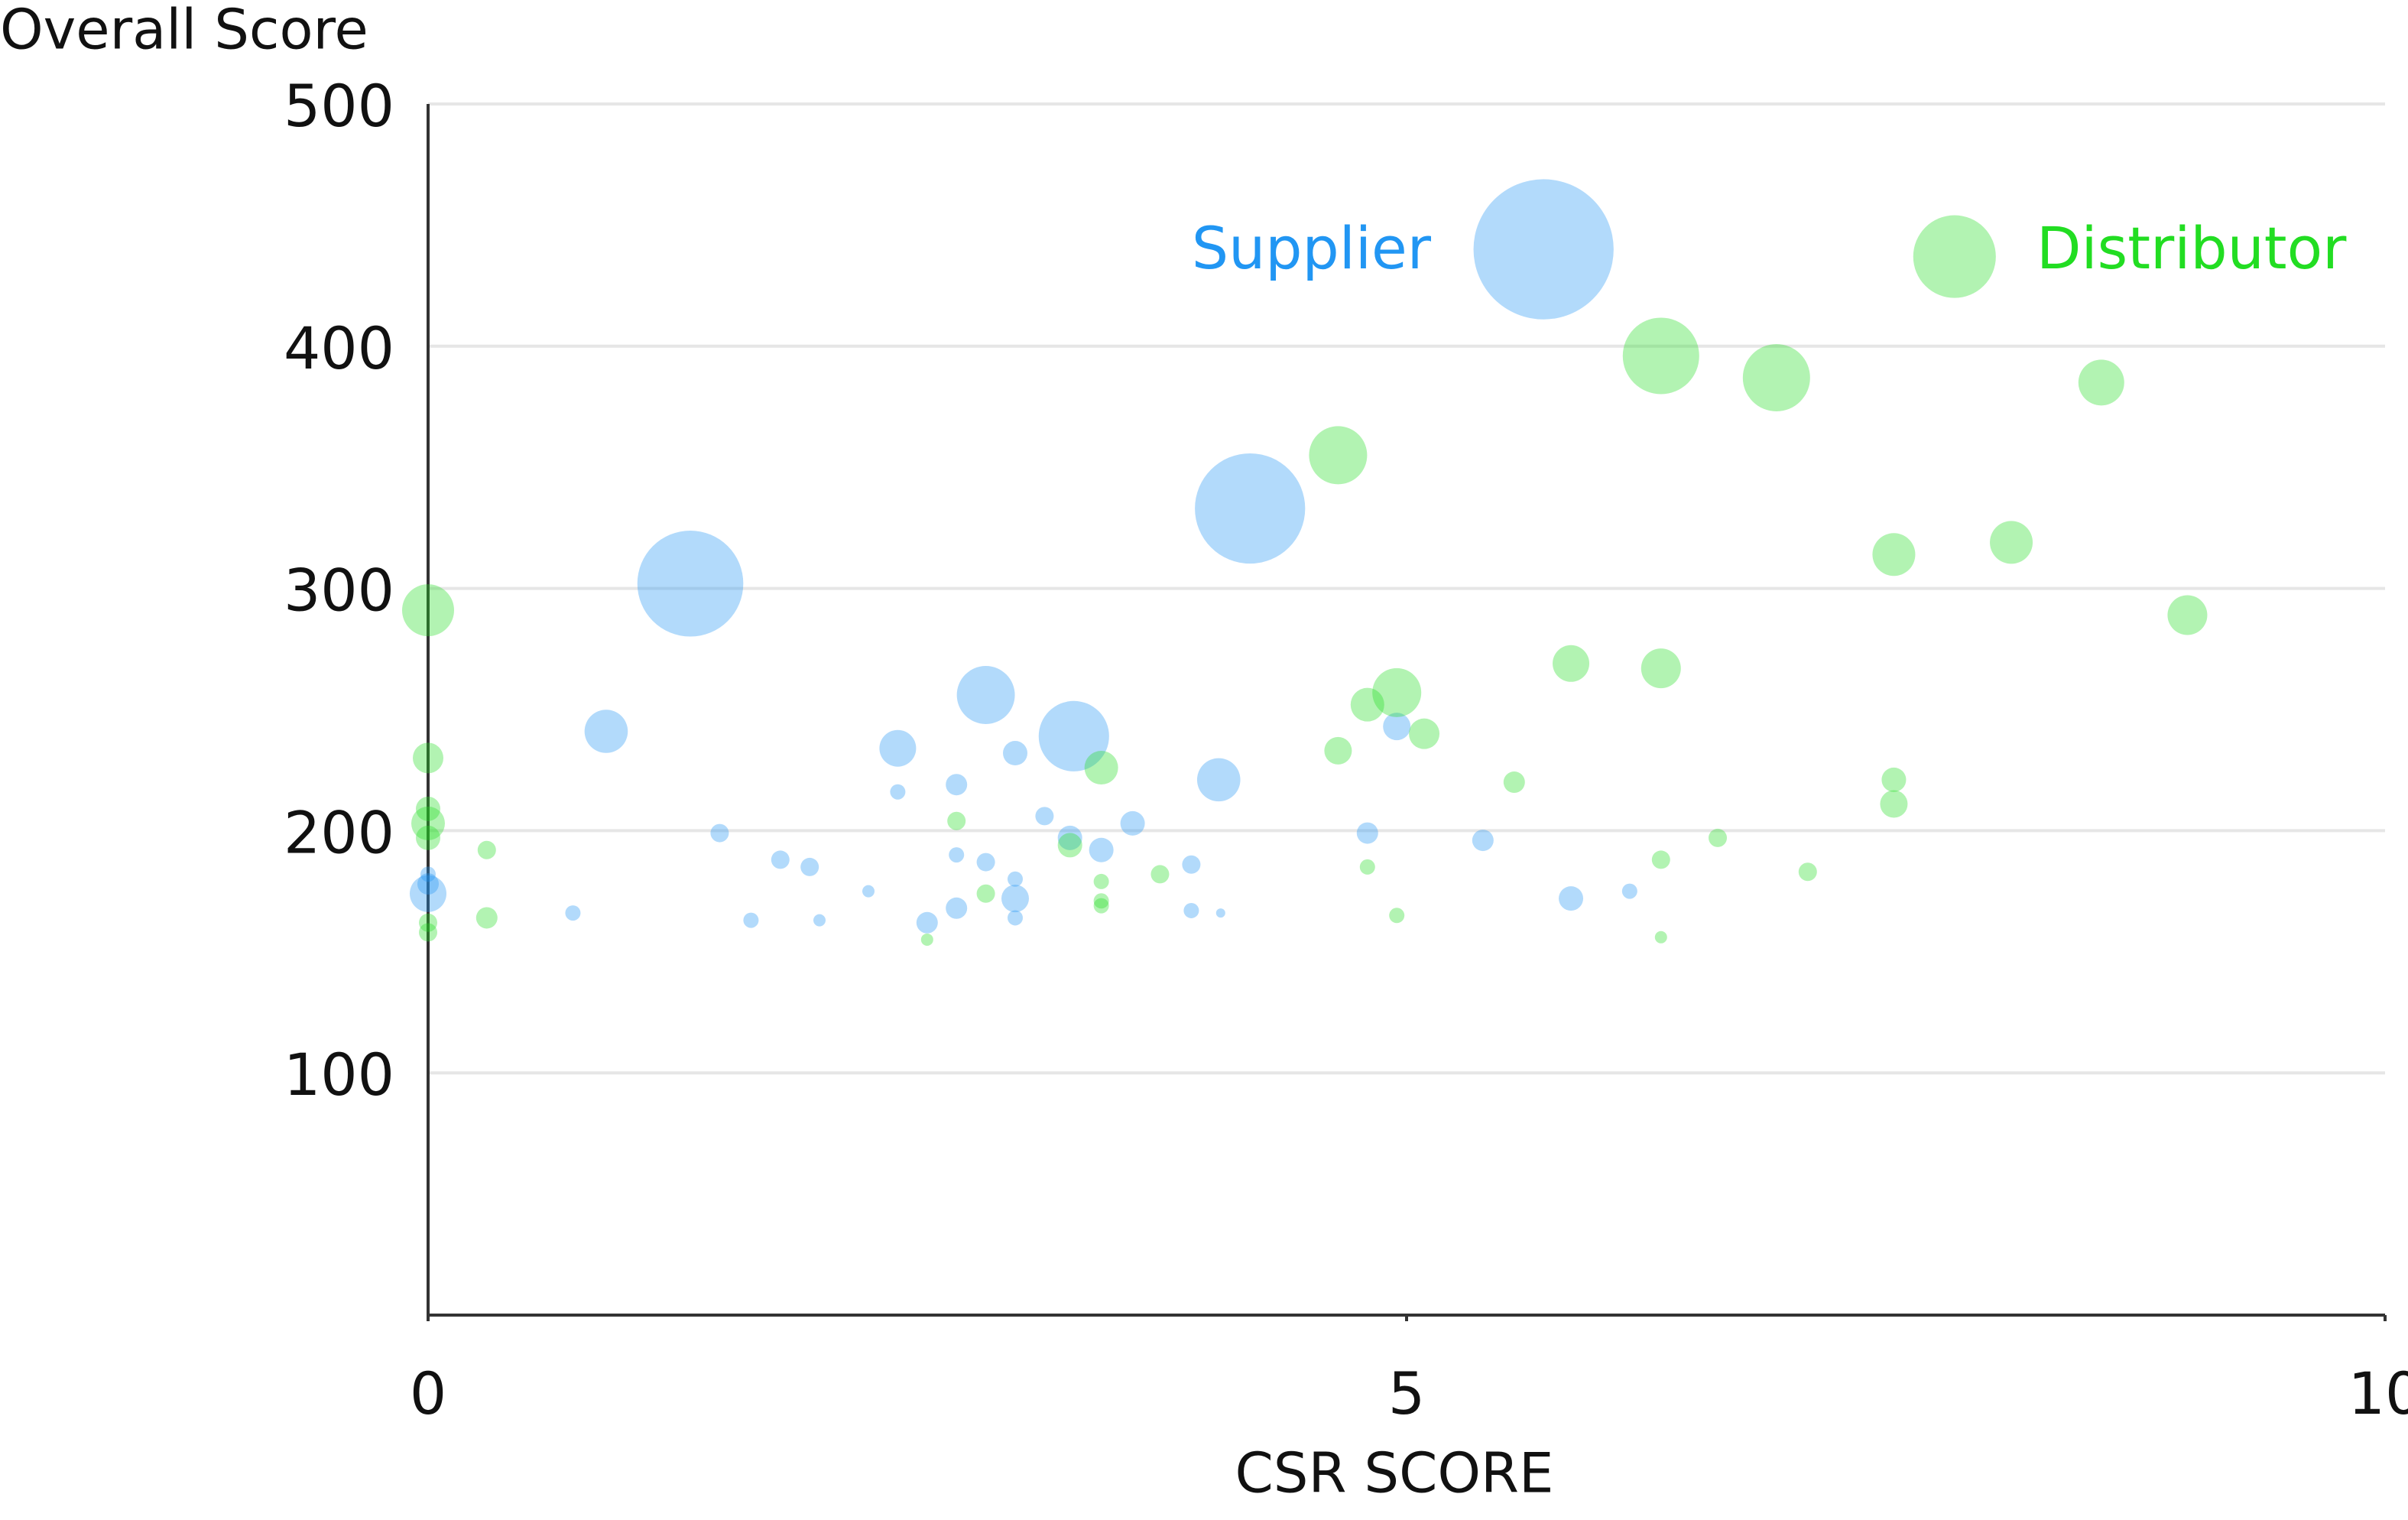 The width and height of the screenshot is (2408, 1520). I want to click on x-tick-label: 10, so click(2378, 1393).